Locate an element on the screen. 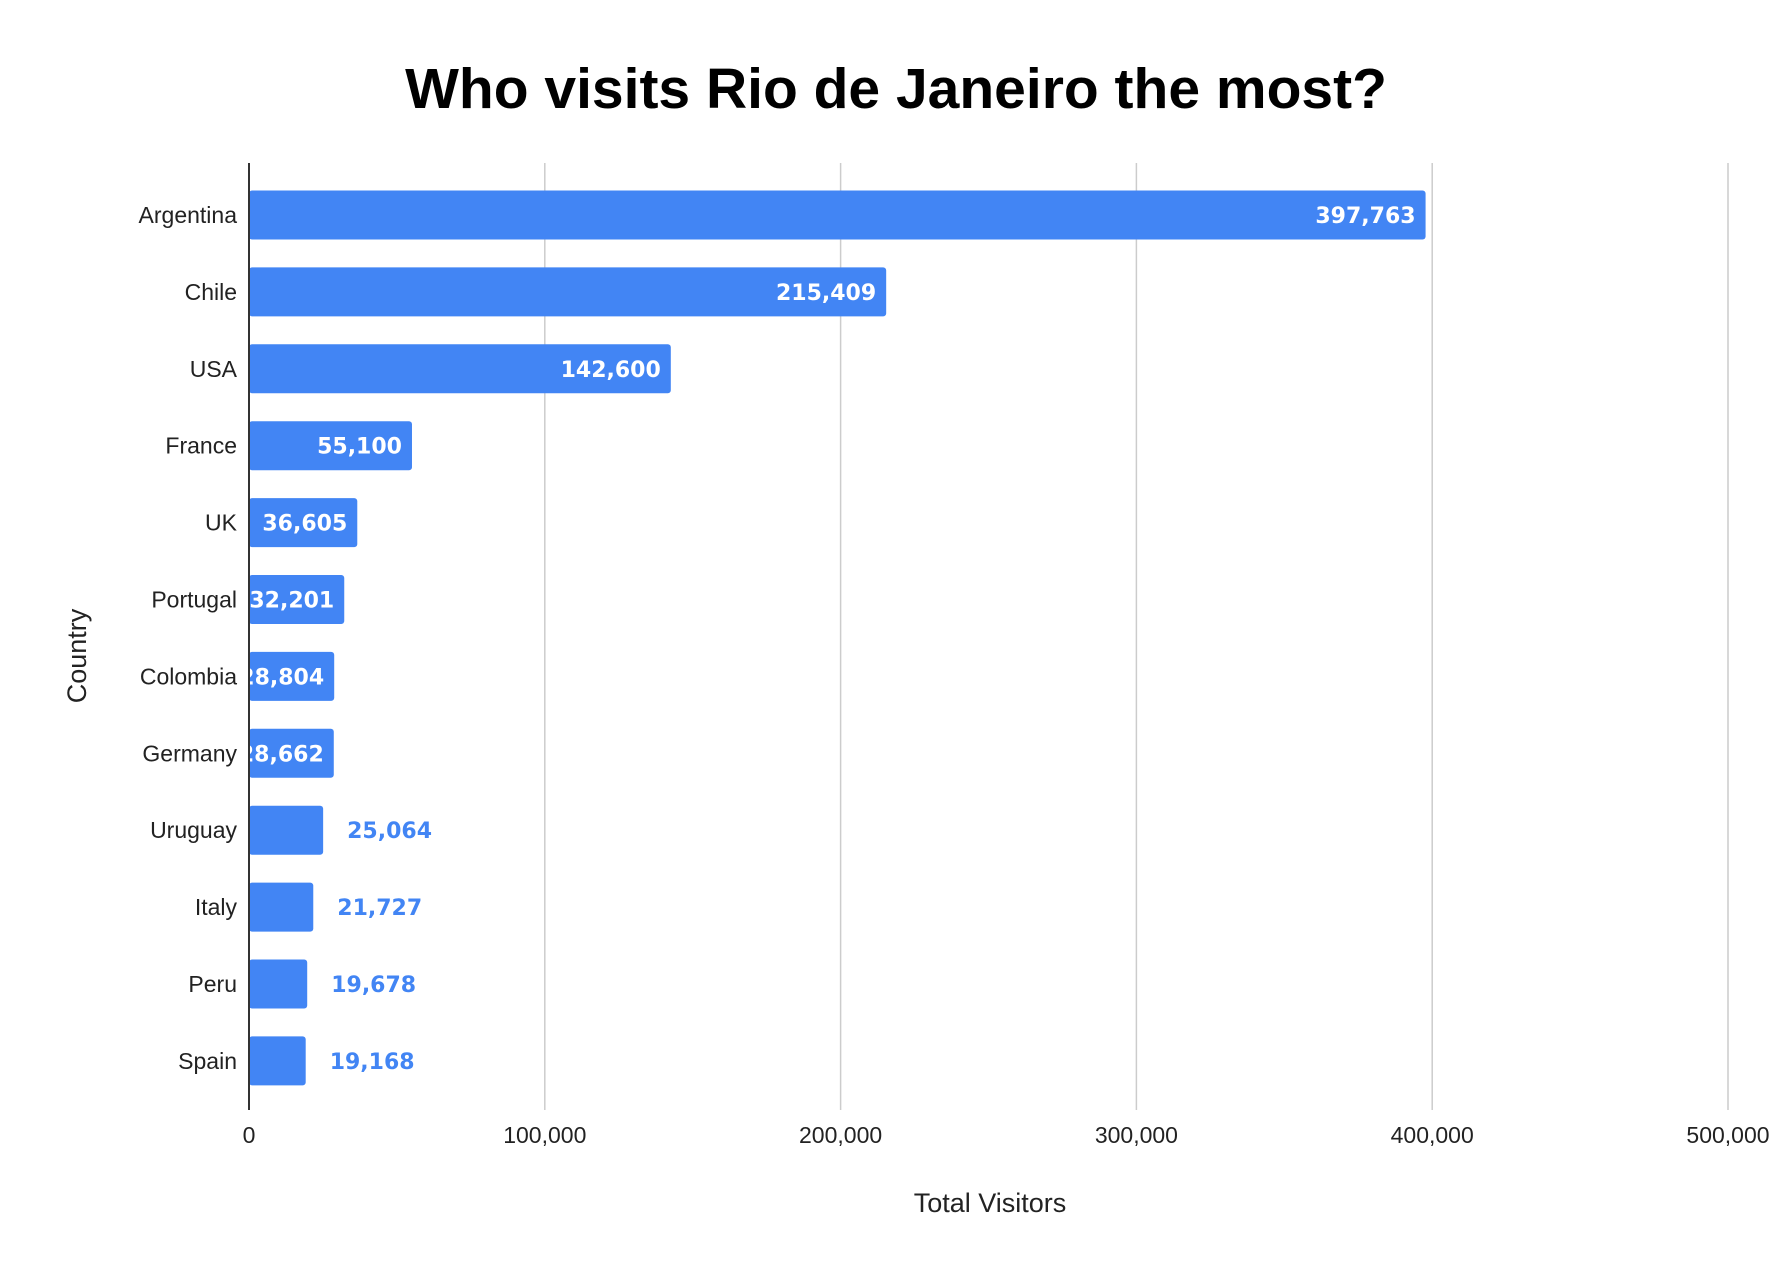  x-axis-title: Total Visitors is located at coordinates (990, 1203).